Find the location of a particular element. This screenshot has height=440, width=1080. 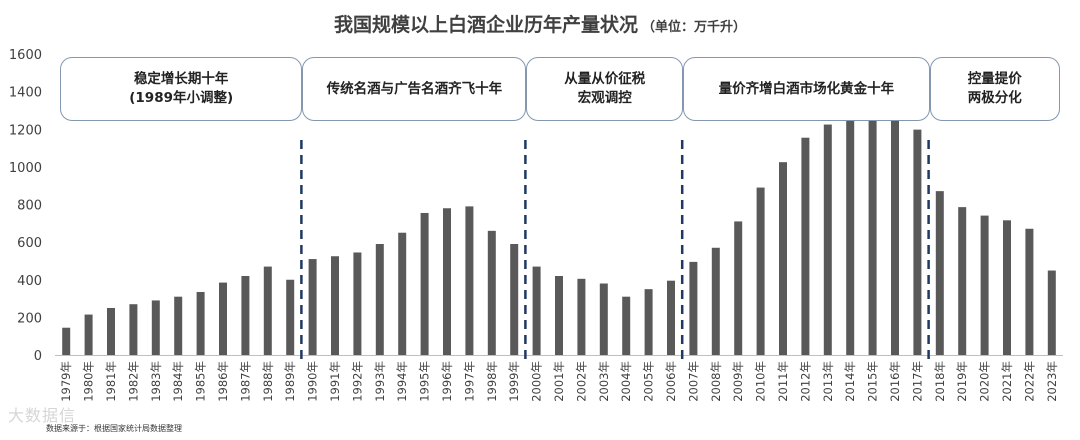

x-tick-label: 2006年 is located at coordinates (671, 381).